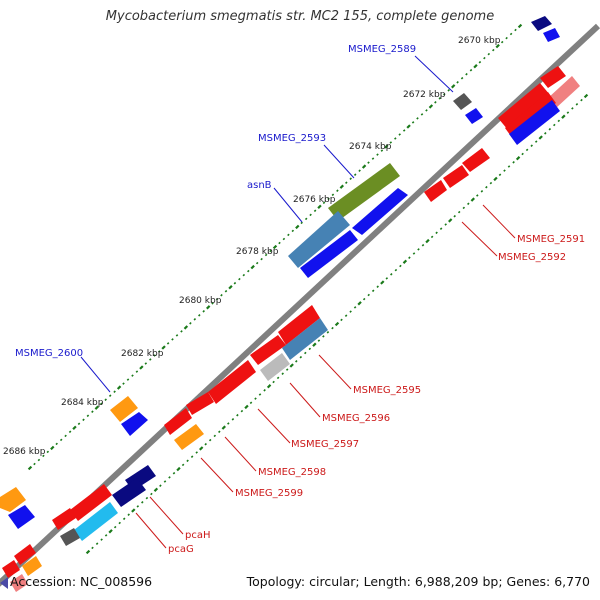 The height and width of the screenshot is (600, 600). I want to click on label-msmeg-2589: MSMEG_2589, so click(382, 49).